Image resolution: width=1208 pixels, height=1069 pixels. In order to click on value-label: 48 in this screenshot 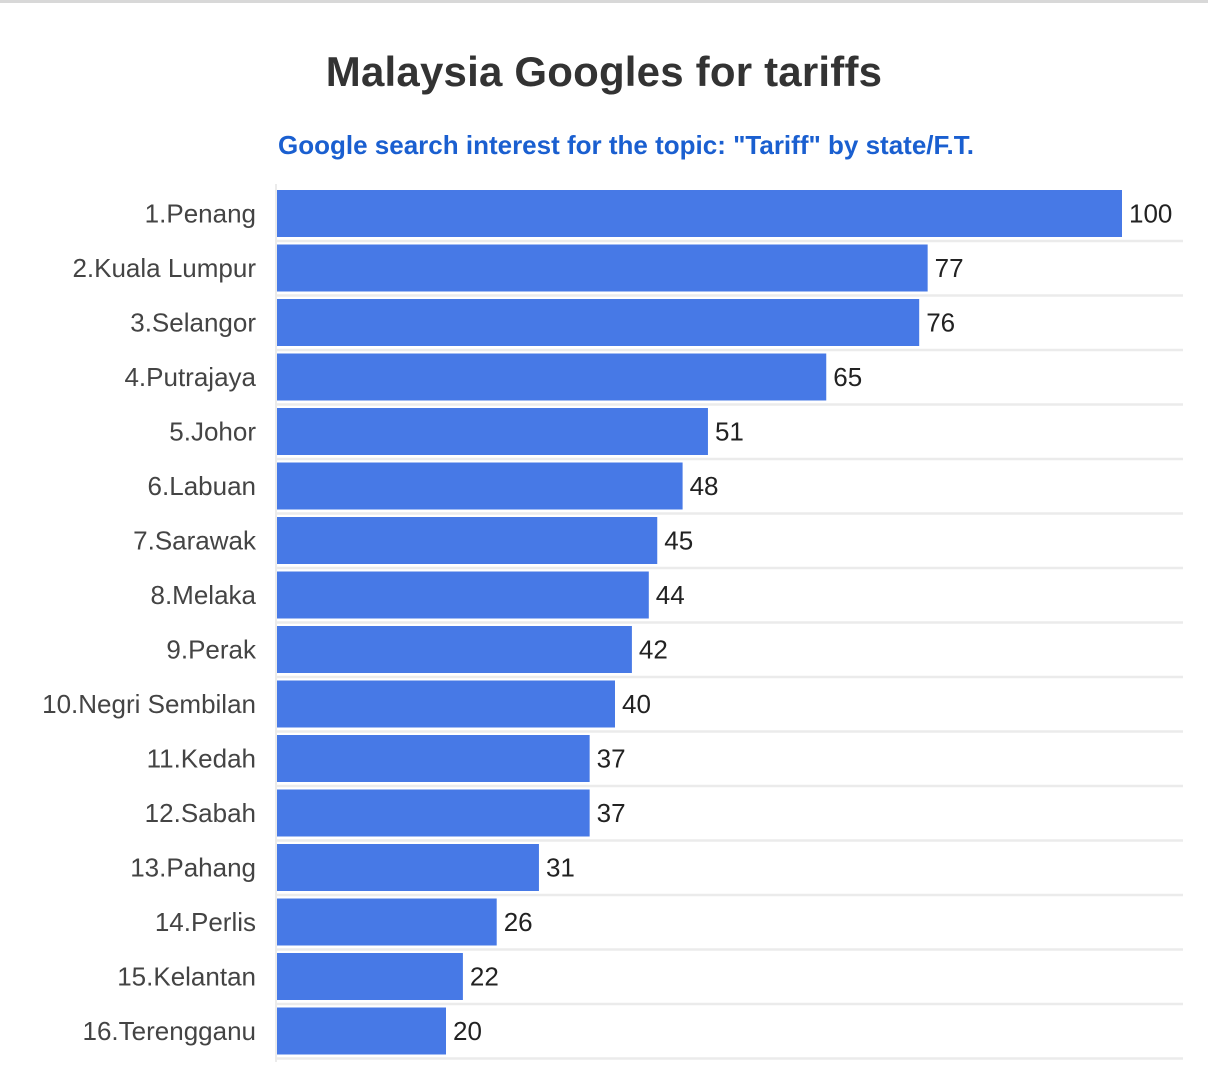, I will do `click(704, 486)`.